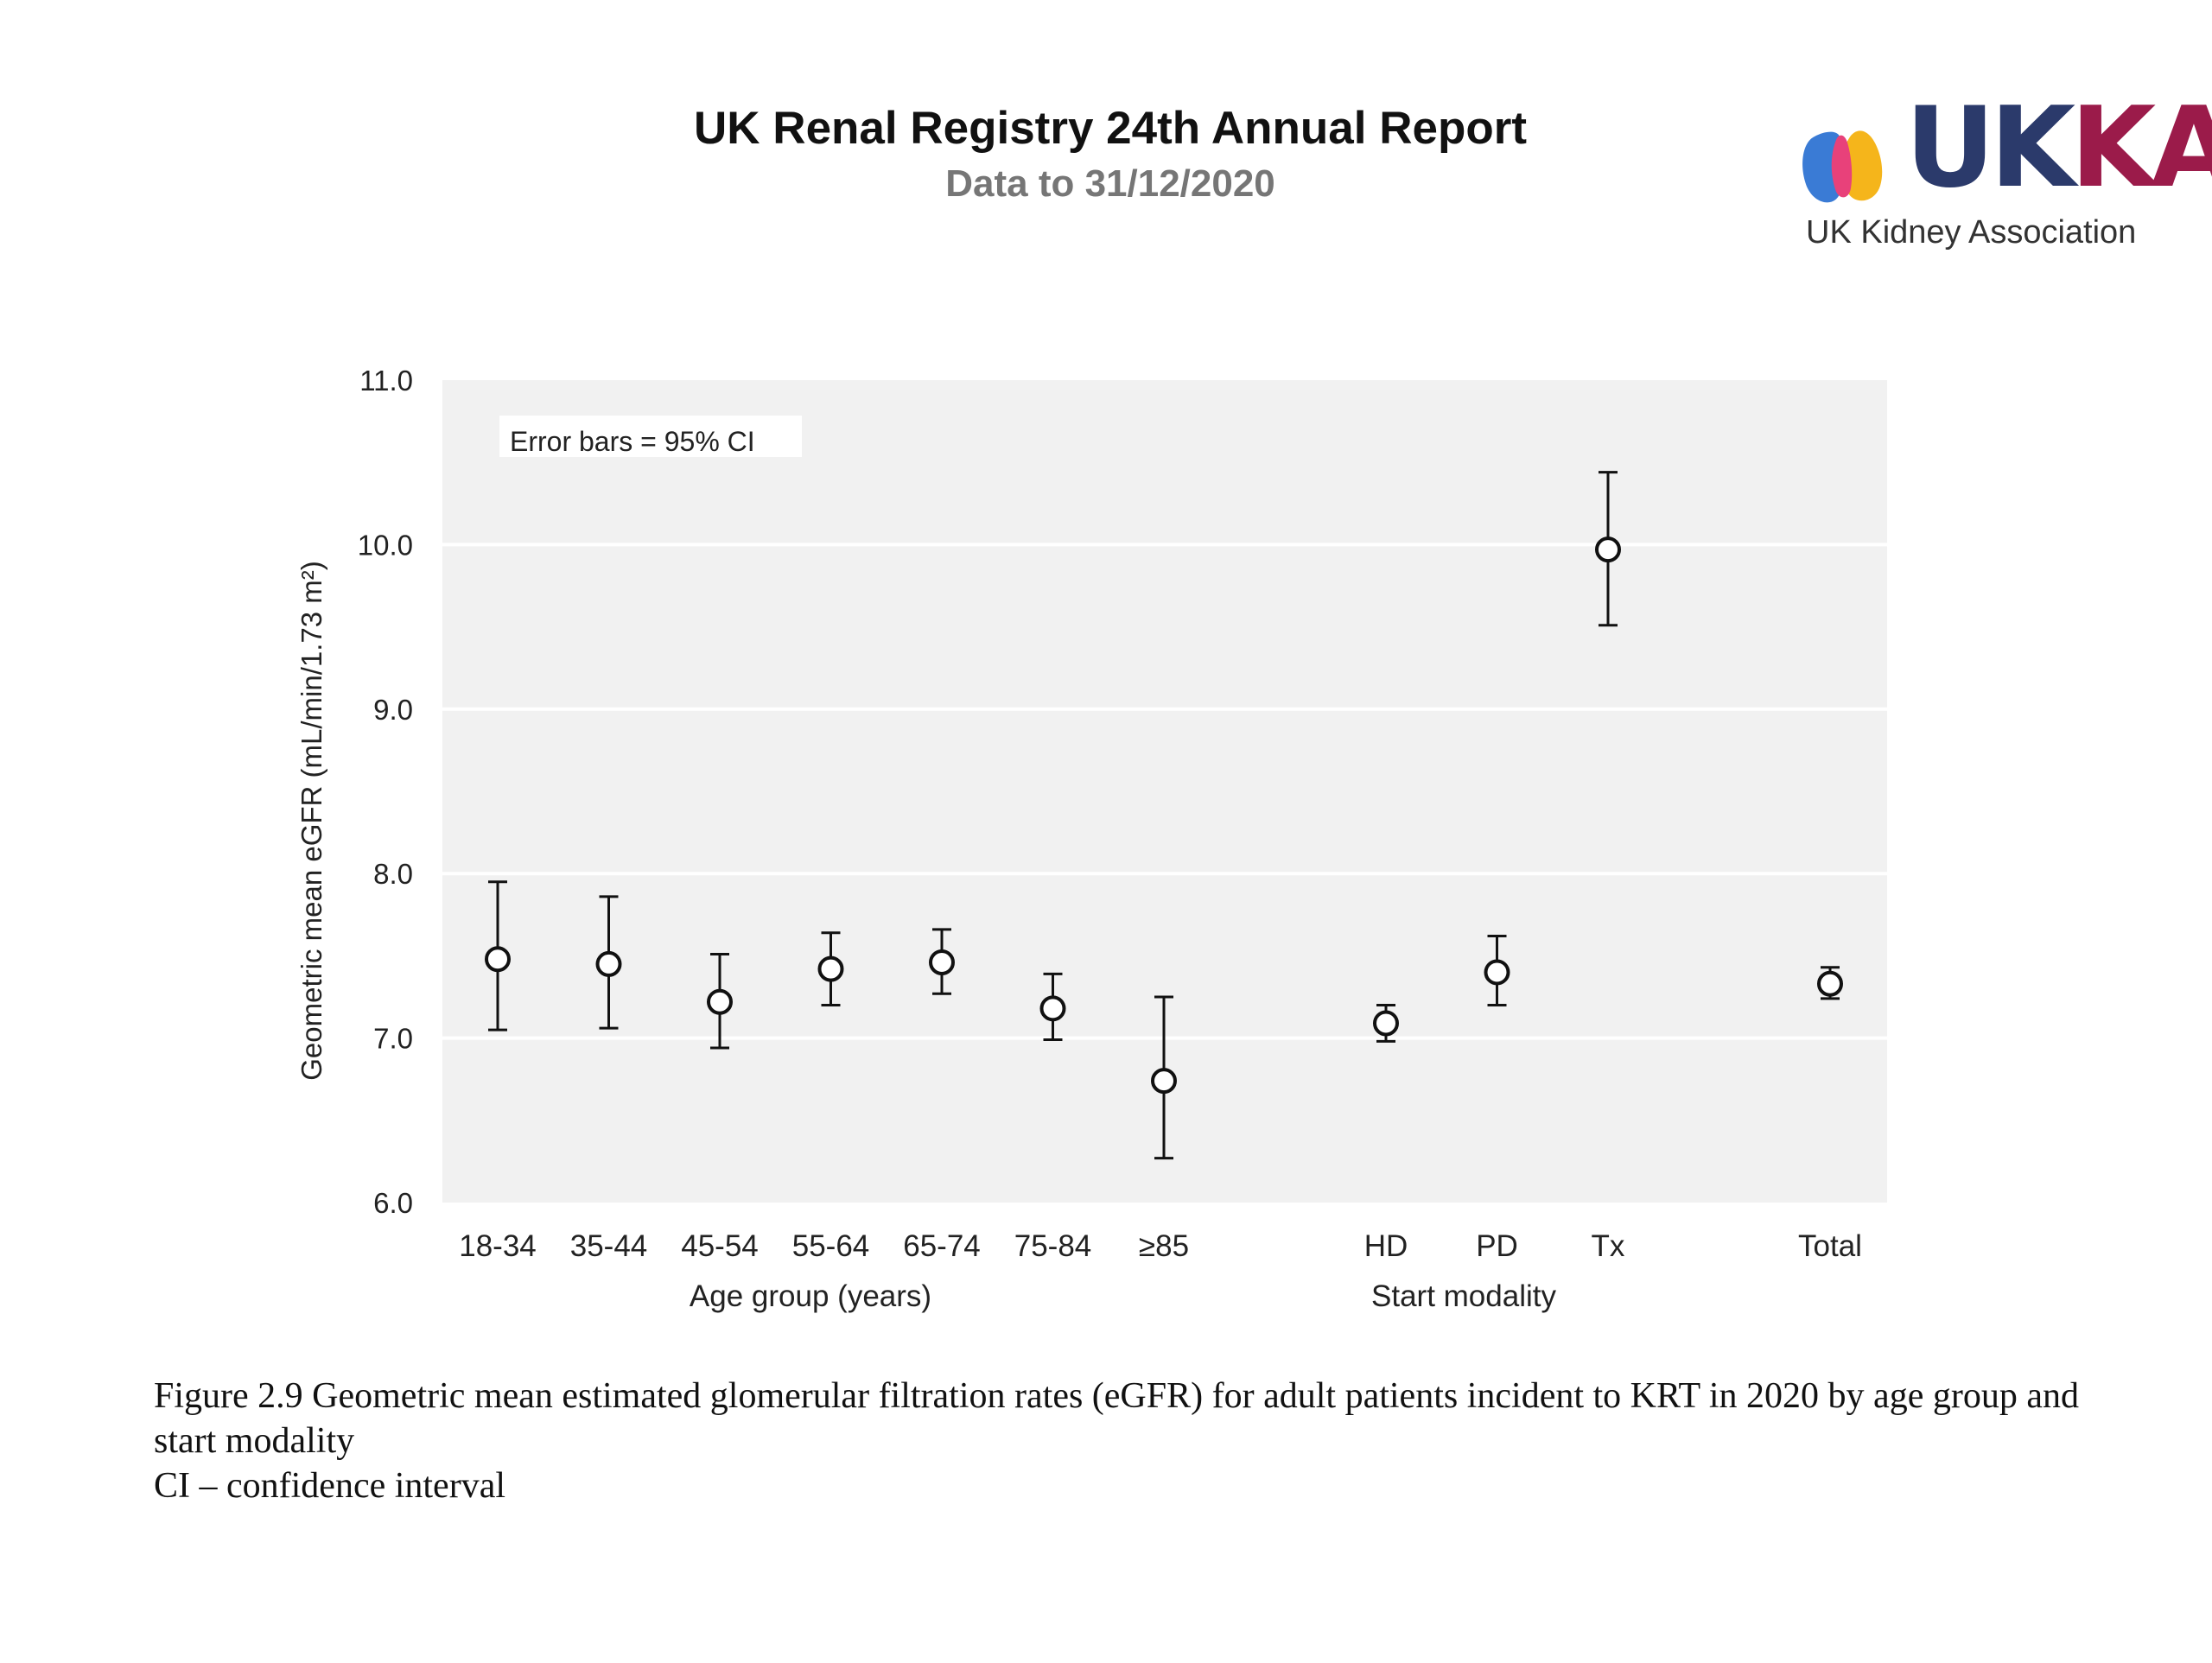 Image resolution: width=2212 pixels, height=1663 pixels. I want to click on ukka-logo: UKKA UK Kidney Association, so click(2005, 176).